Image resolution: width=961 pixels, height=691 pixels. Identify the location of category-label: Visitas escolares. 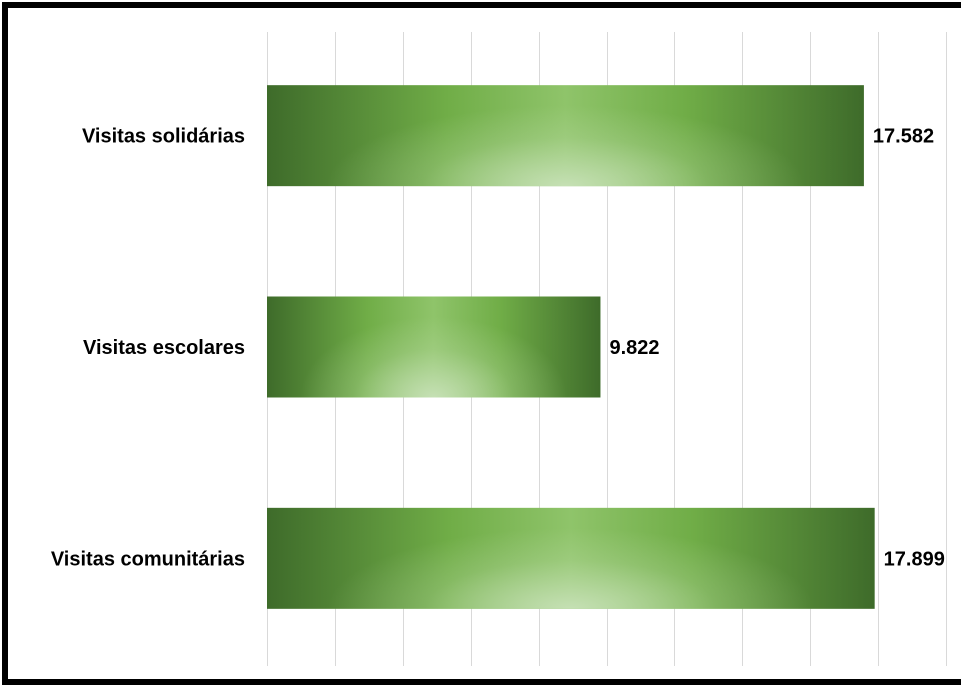
(164, 348).